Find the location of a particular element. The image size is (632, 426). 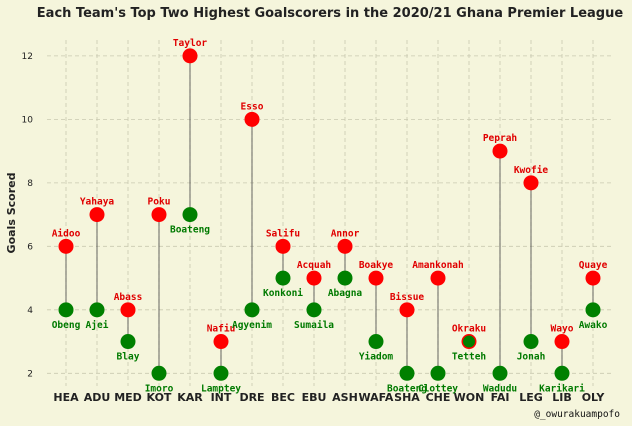

top-scorer-label: Aidoo is located at coordinates (66, 233).